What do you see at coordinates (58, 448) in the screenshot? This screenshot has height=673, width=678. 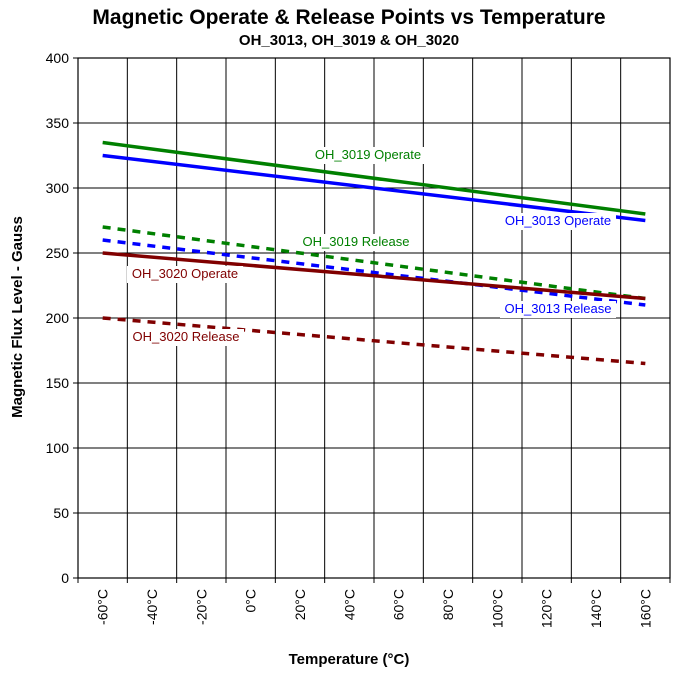 I see `y-tick-label: 100` at bounding box center [58, 448].